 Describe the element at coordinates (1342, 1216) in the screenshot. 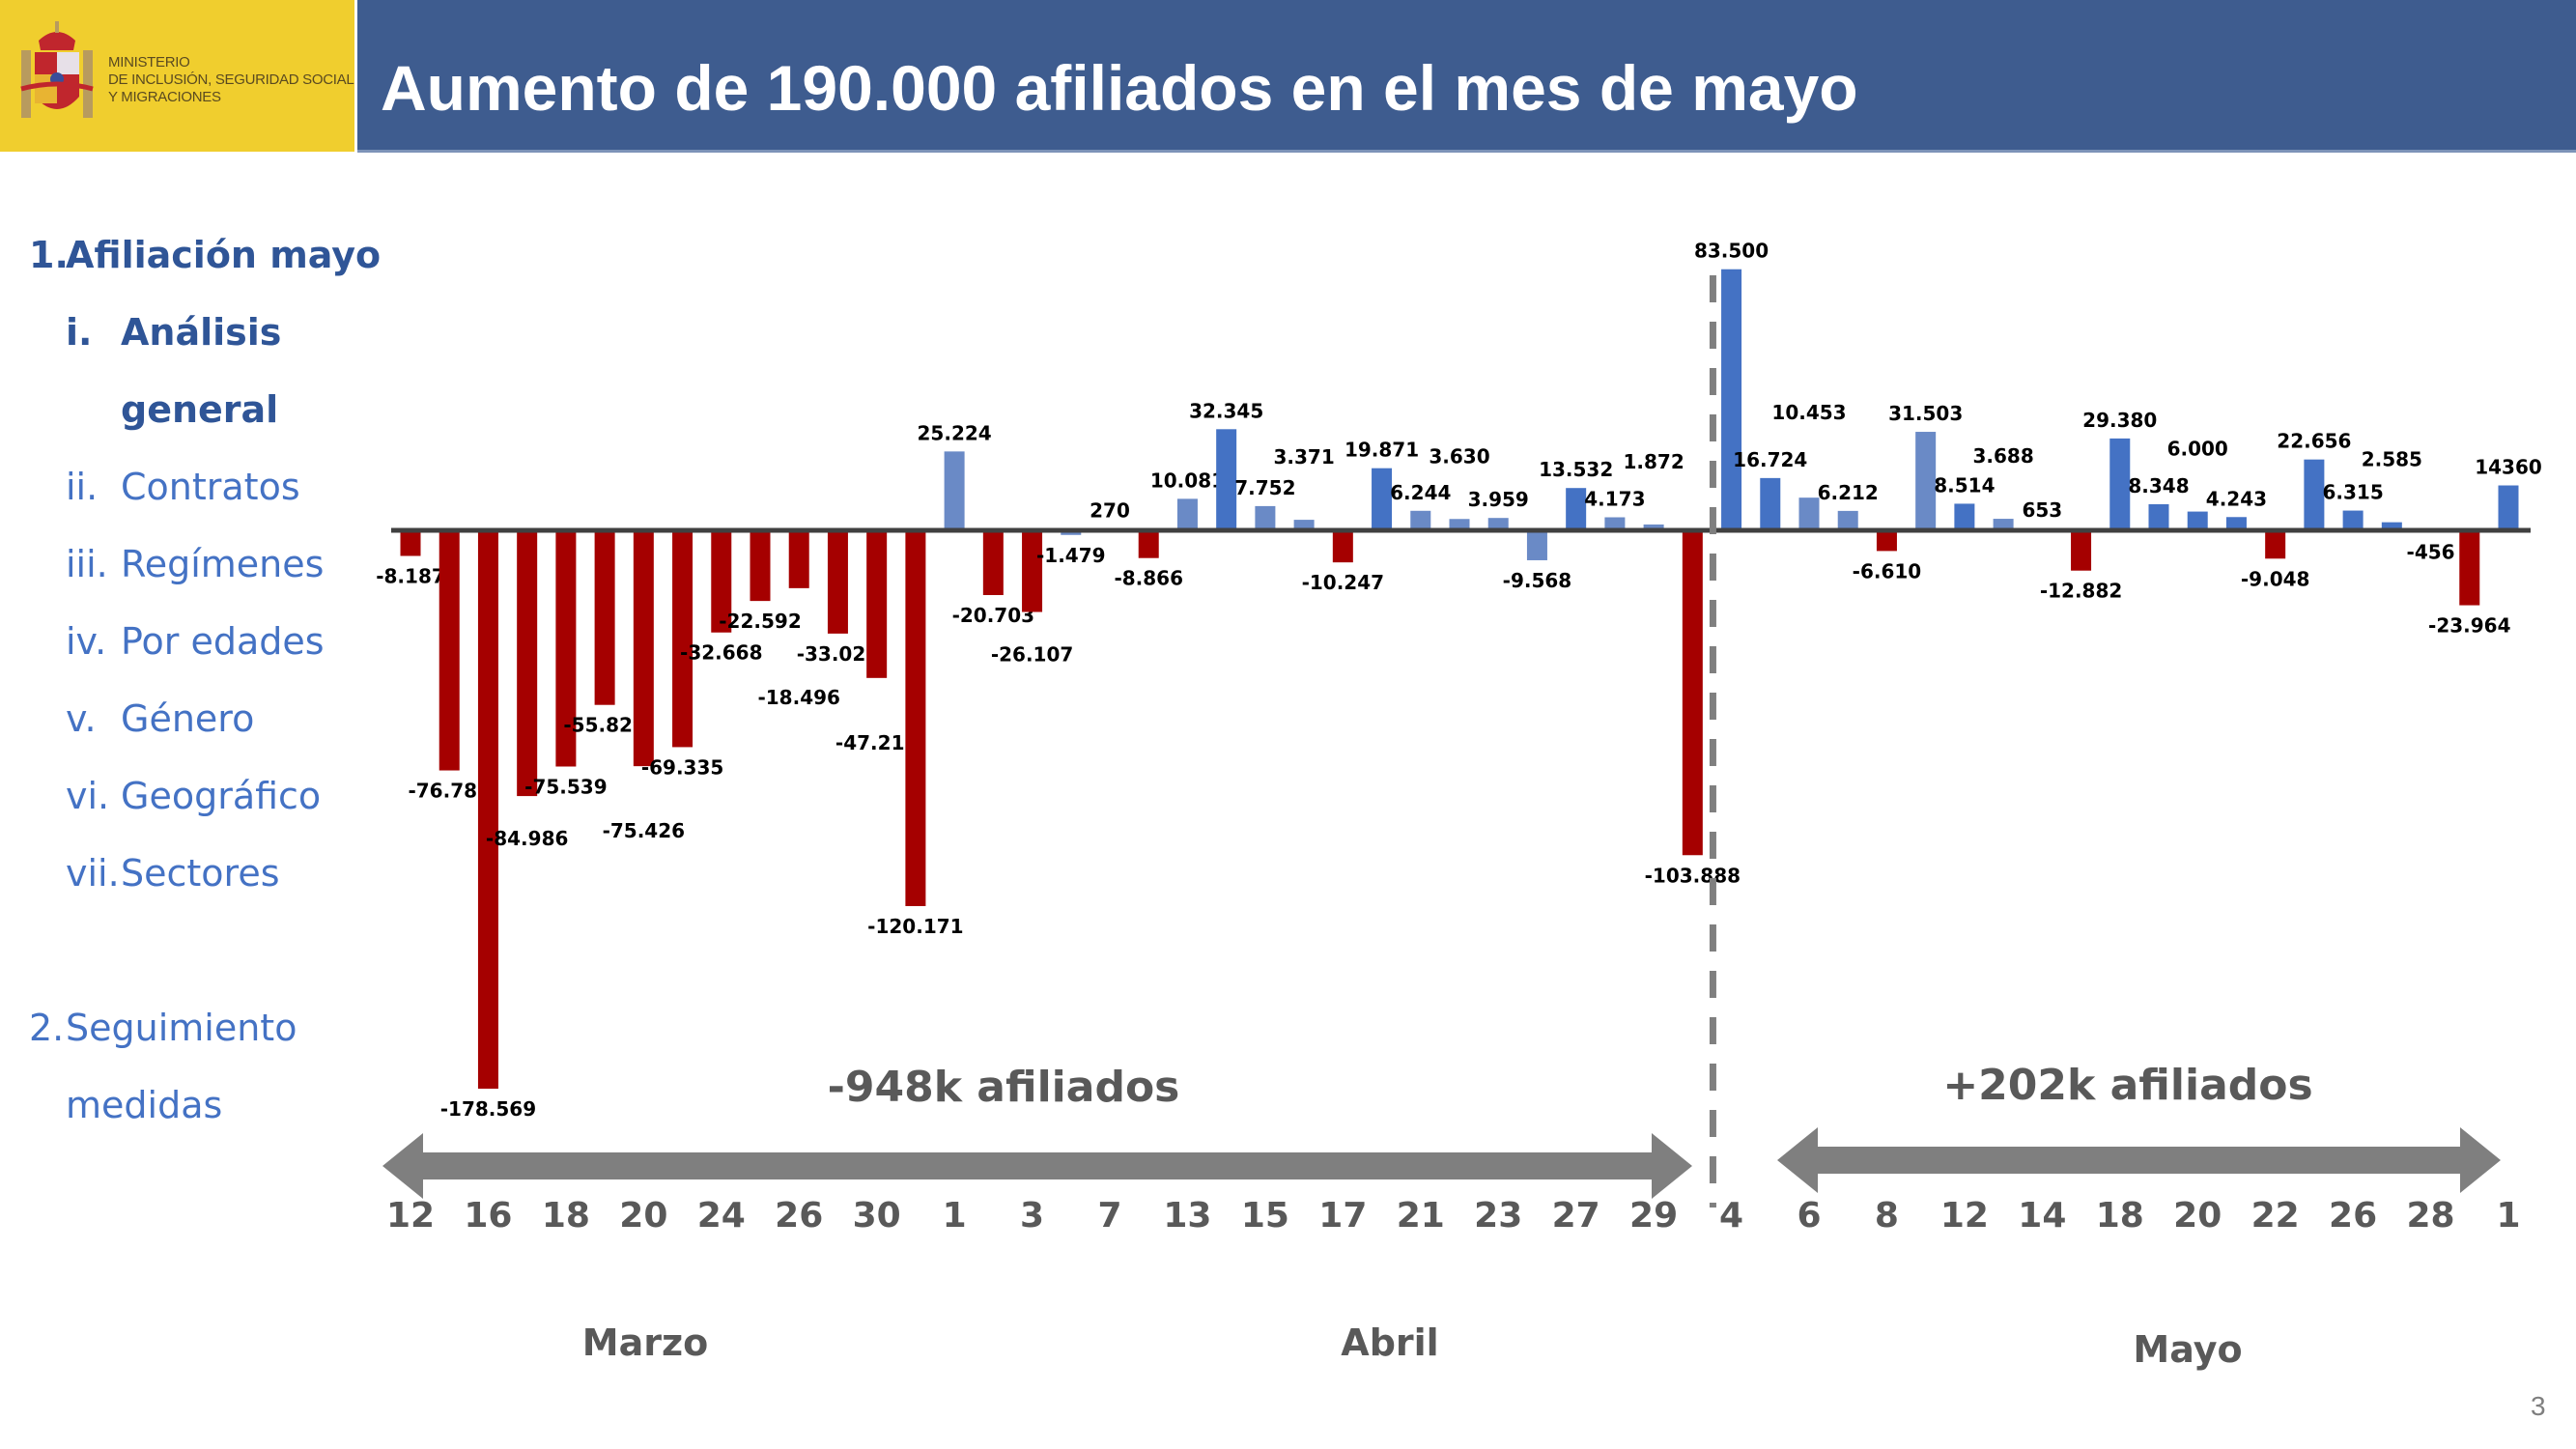

I see `x-tick-label: 17` at that location.